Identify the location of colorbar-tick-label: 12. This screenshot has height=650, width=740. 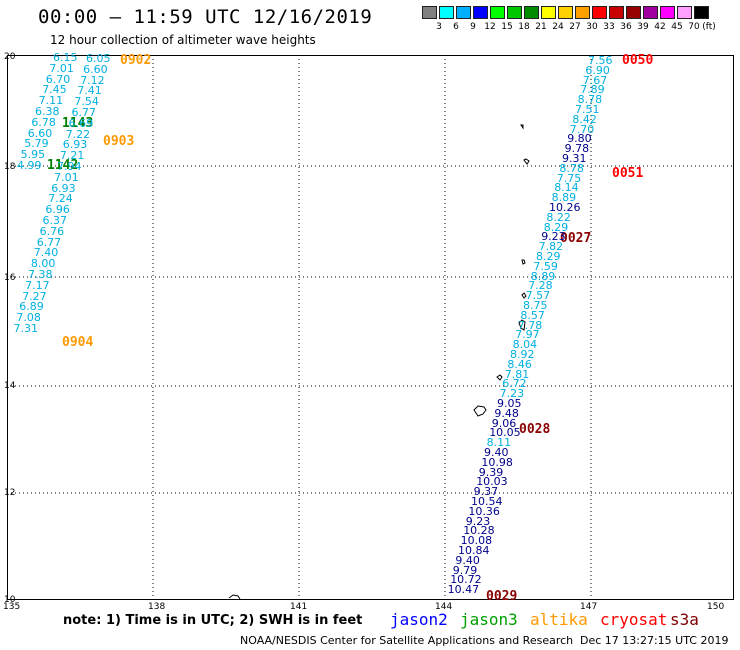
(490, 27).